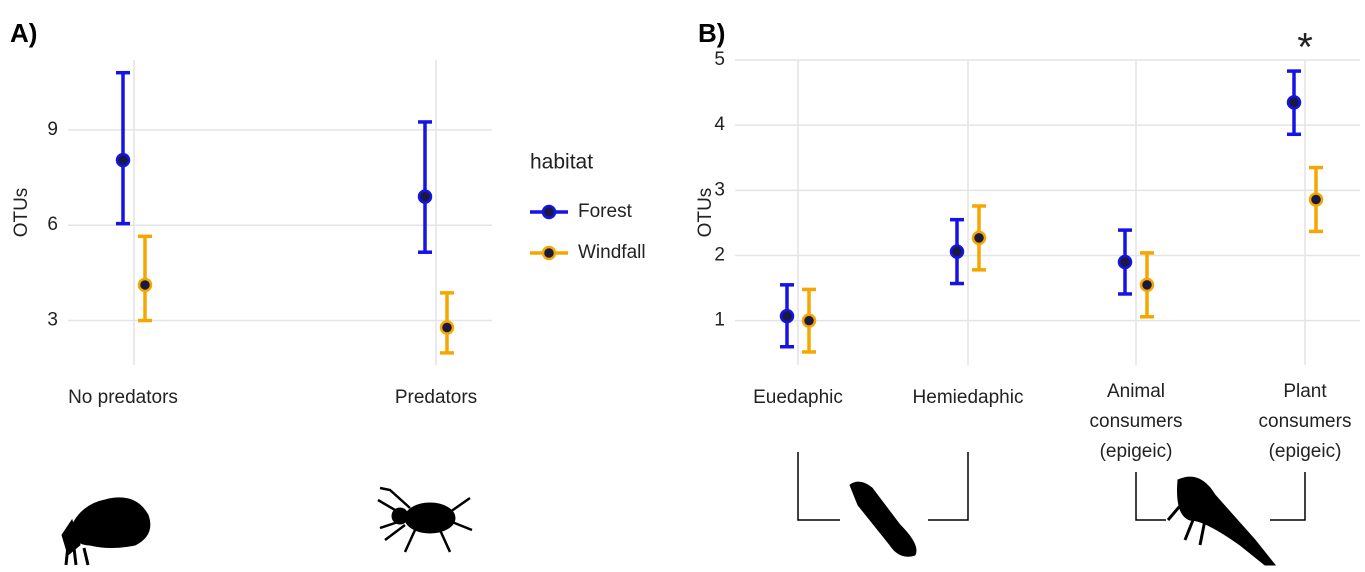 This screenshot has width=1365, height=572. What do you see at coordinates (1051, 486) in the screenshot?
I see `brackets` at bounding box center [1051, 486].